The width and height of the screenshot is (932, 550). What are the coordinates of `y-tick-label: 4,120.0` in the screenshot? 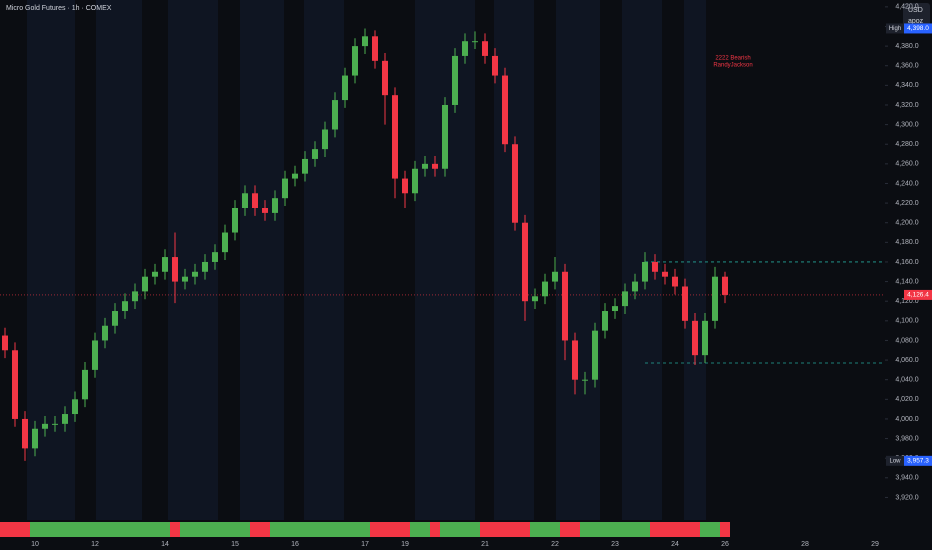 It's located at (906, 301).